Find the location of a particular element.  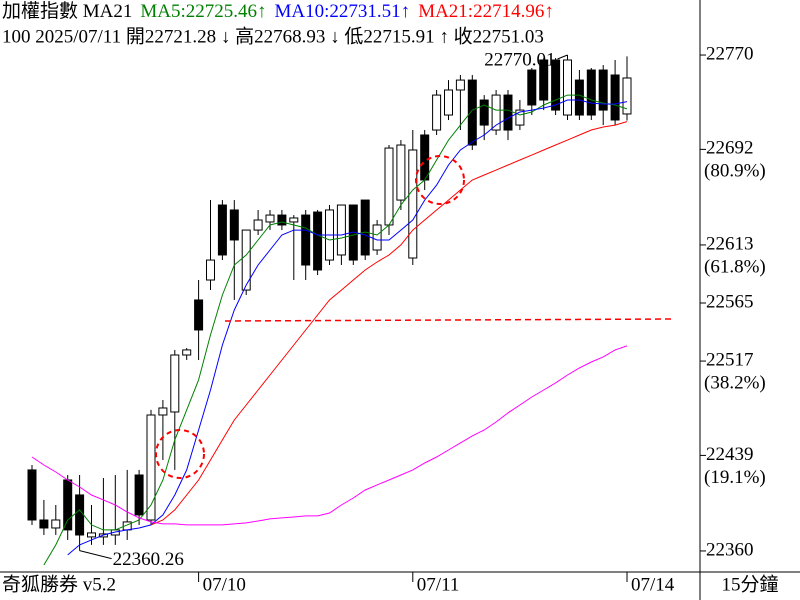

y-tick-label: 22565 is located at coordinates (730, 301).